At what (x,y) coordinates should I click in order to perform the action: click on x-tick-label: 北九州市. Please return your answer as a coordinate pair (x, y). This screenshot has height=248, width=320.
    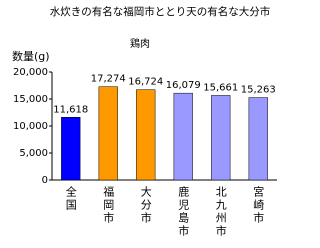
    Looking at the image, I should click on (220, 212).